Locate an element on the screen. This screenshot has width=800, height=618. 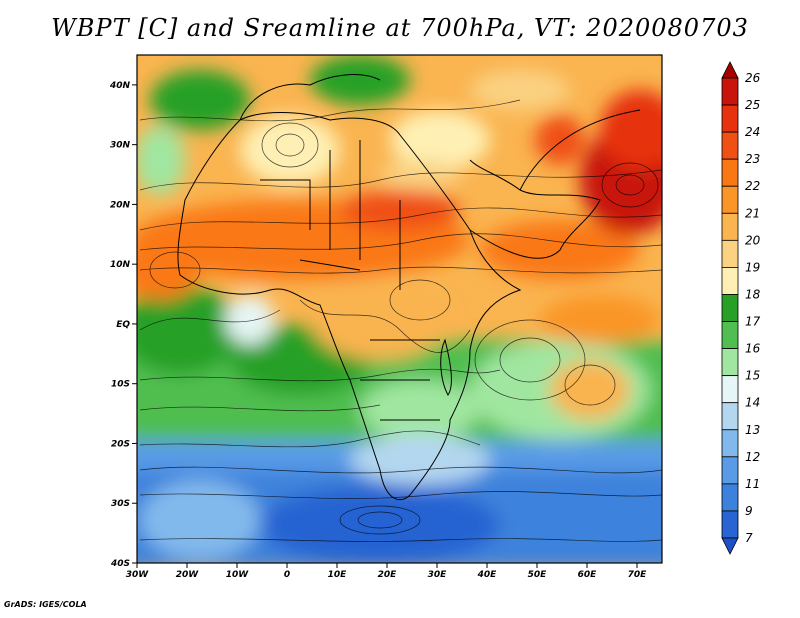
lon-tick-label: 40E is located at coordinates (487, 575).